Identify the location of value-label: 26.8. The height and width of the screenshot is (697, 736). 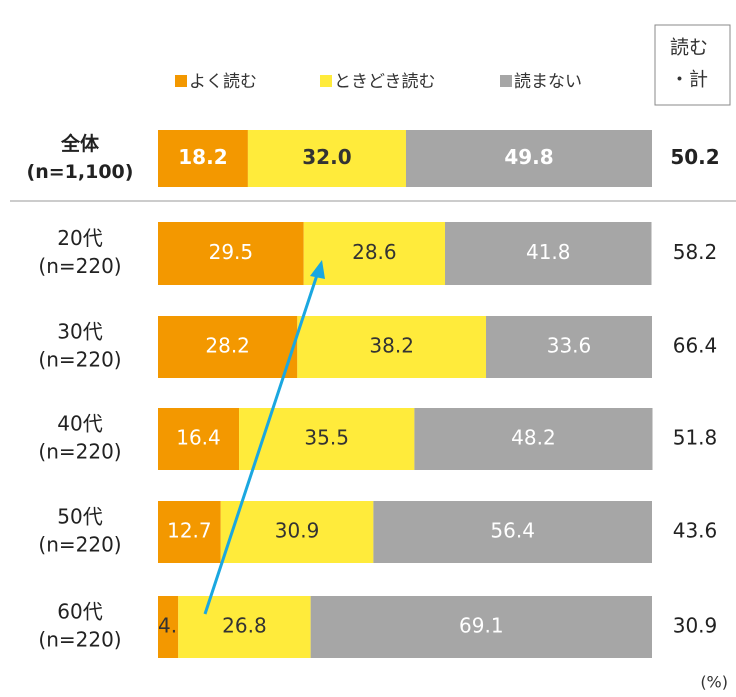
(244, 626).